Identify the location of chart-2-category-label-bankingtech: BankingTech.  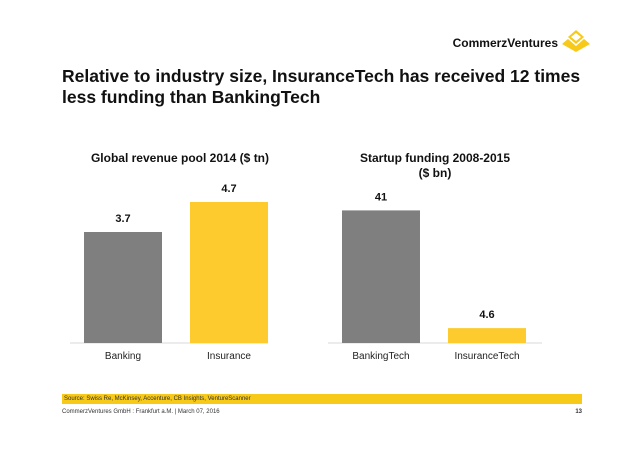
(380, 356).